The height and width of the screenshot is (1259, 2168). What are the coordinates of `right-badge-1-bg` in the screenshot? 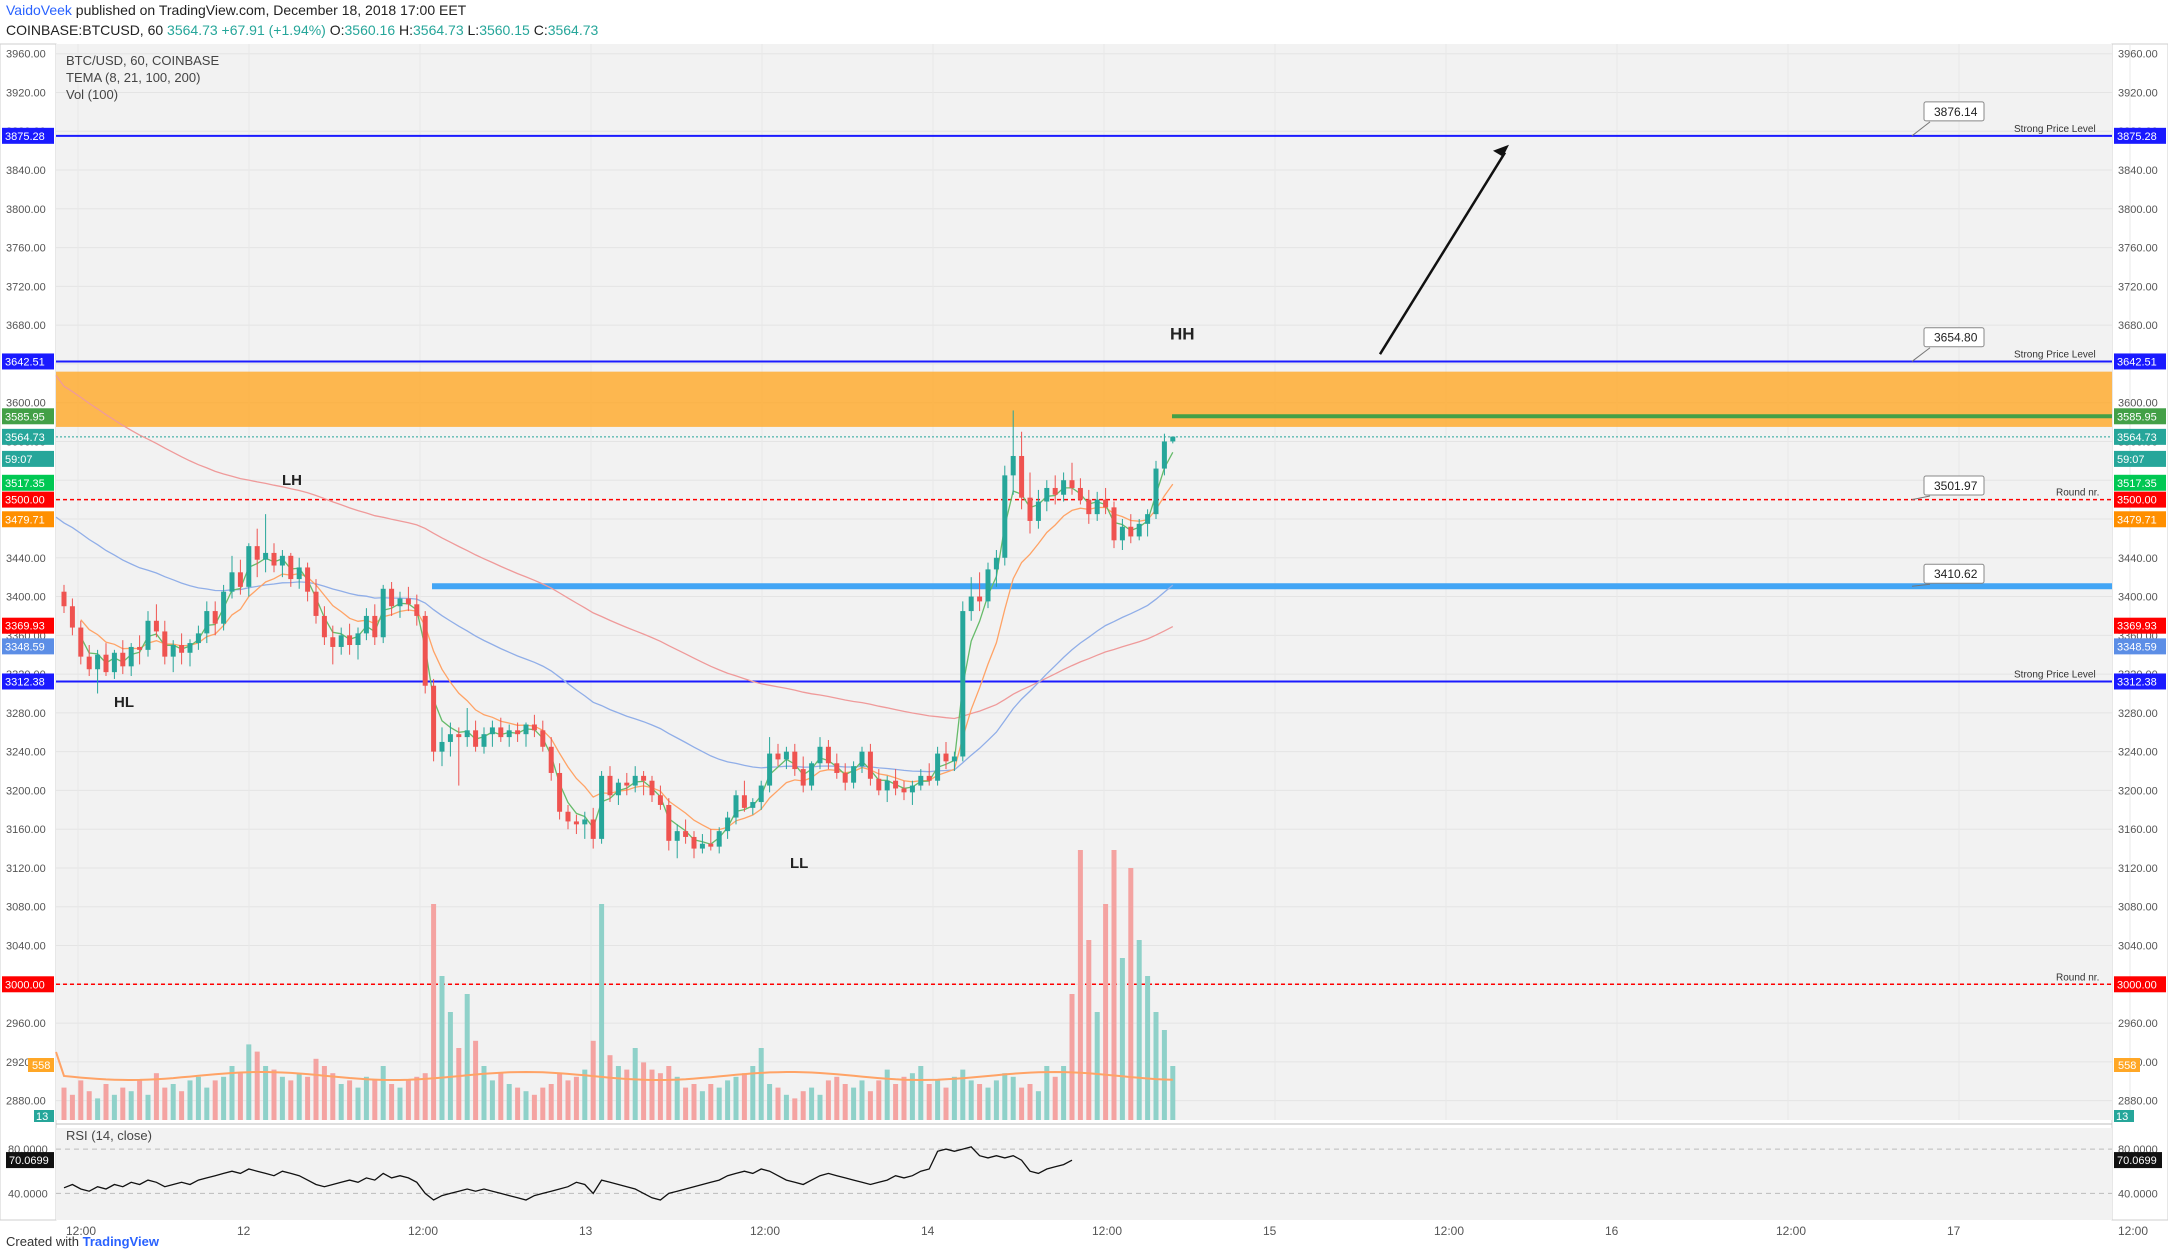 It's located at (2140, 361).